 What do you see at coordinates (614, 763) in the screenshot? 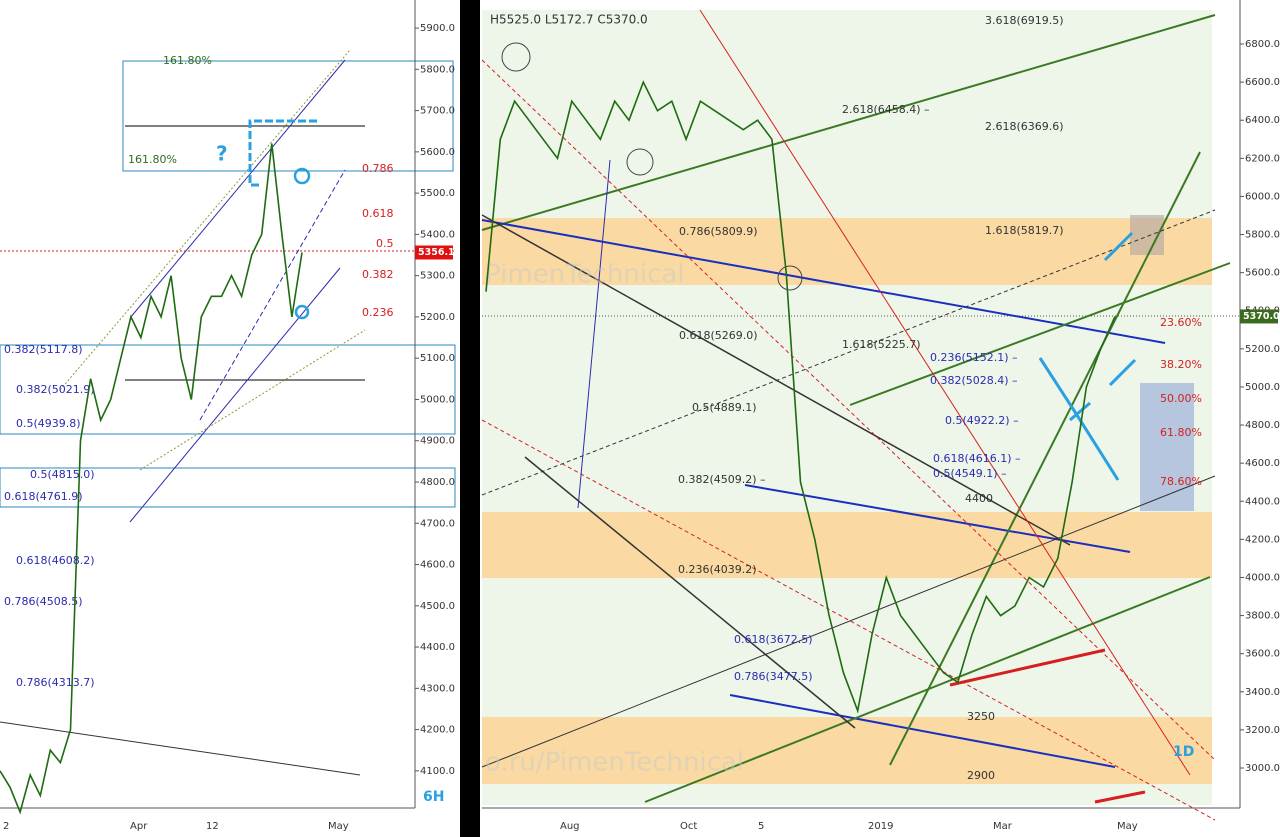
I see `watermark: o.ru/PimenTechnical` at bounding box center [614, 763].